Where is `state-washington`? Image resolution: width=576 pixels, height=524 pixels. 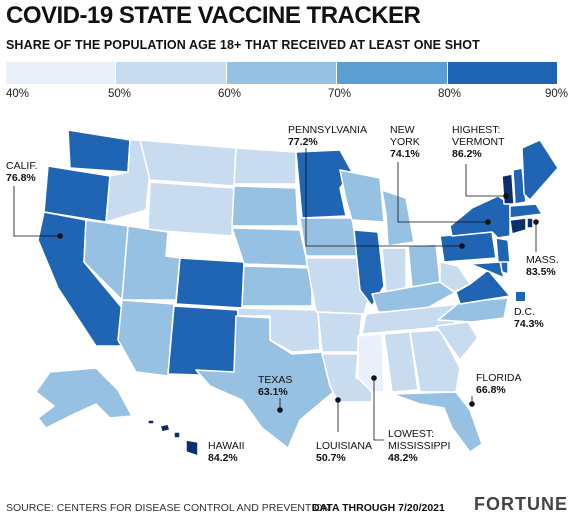
state-washington is located at coordinates (99, 151).